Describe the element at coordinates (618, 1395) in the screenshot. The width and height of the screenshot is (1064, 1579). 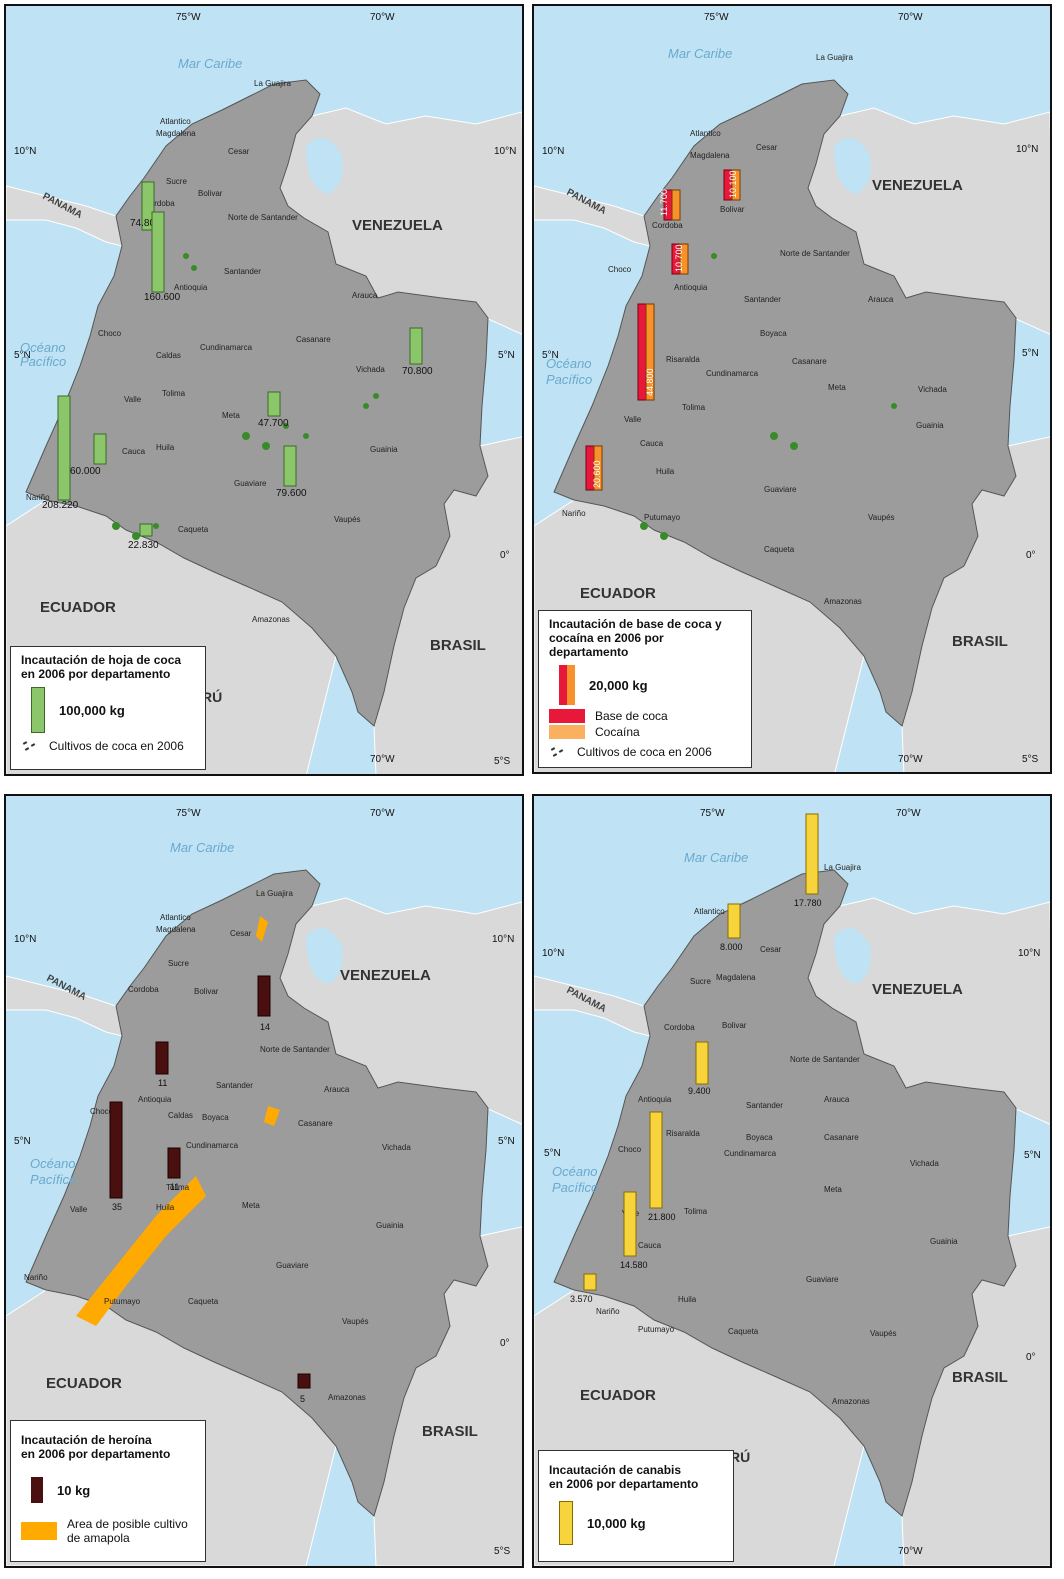
I see `ecuador-label: ECUADOR` at that location.